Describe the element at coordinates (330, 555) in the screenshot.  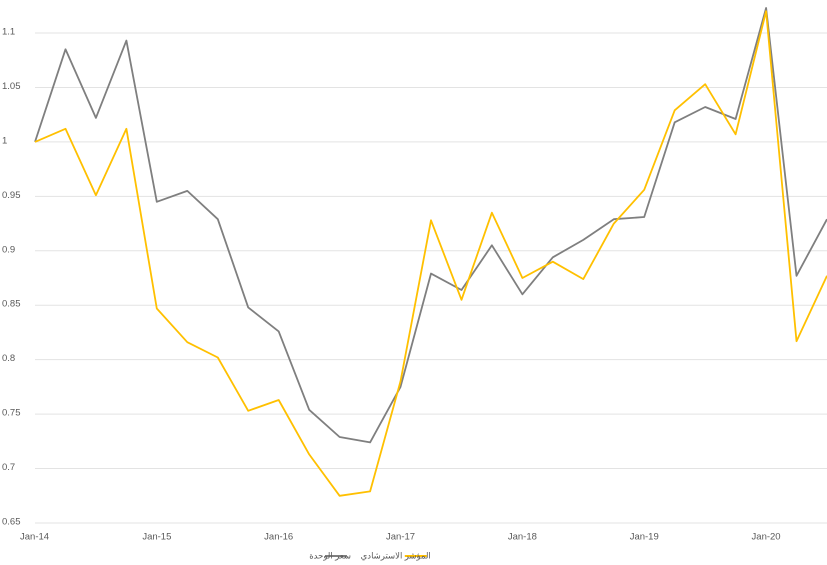
I see `legend-label: سعر الوحدة` at that location.